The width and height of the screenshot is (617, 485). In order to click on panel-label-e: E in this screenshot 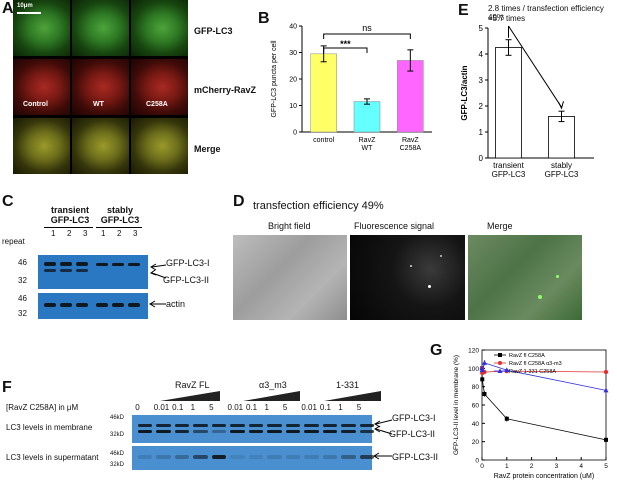, I will do `click(463, 10)`.